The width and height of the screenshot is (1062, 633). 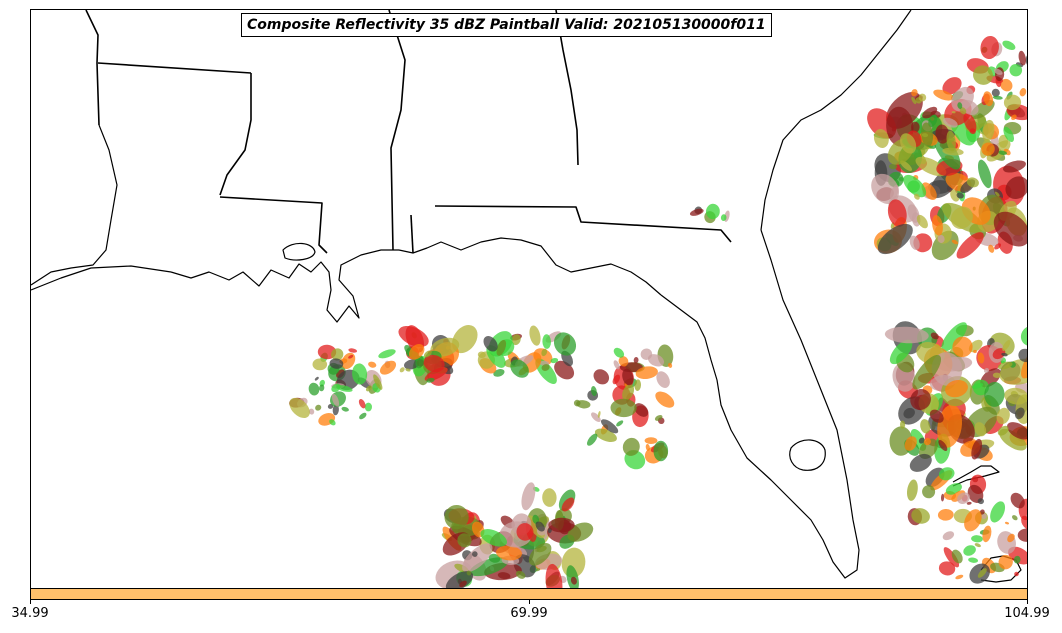 I want to click on colorbar, so click(x=529, y=594).